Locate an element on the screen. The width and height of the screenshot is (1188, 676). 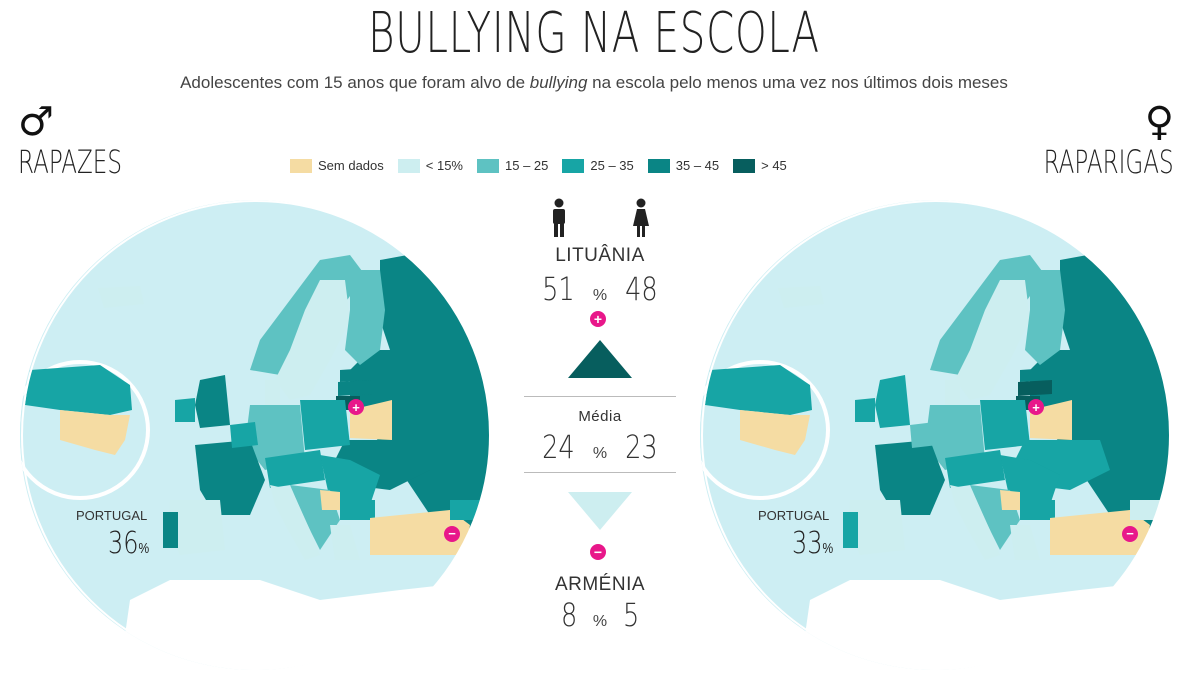
boys-label: RAPAZES is located at coordinates (70, 162).